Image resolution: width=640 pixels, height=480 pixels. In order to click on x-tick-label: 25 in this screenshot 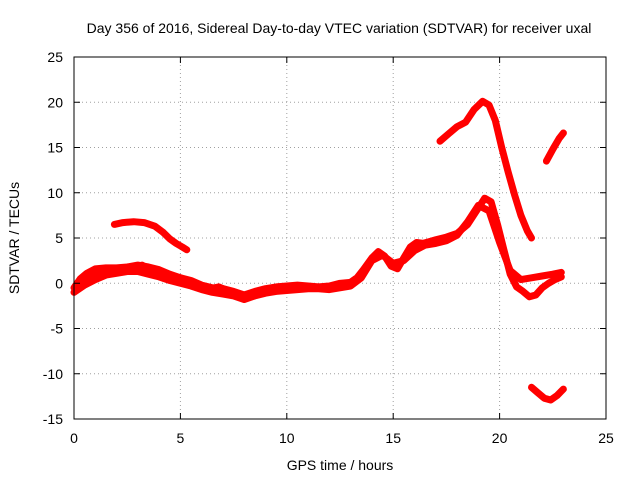, I will do `click(606, 438)`.